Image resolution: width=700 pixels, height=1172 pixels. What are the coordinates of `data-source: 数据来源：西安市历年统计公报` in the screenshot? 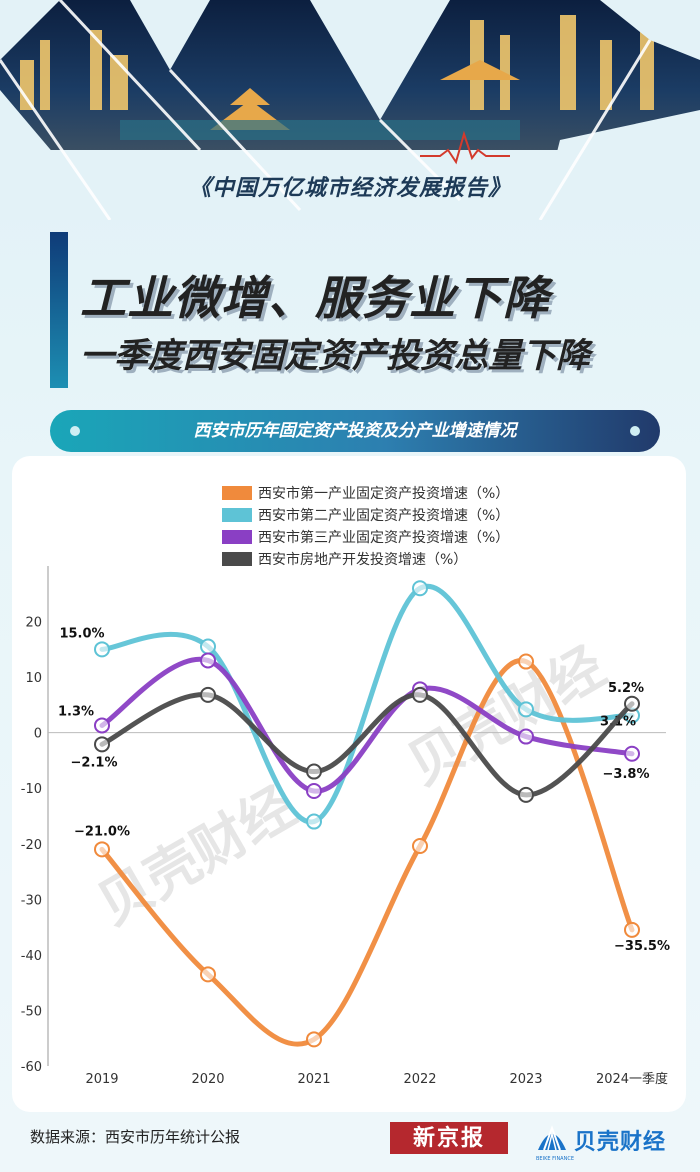 It's located at (135, 1137).